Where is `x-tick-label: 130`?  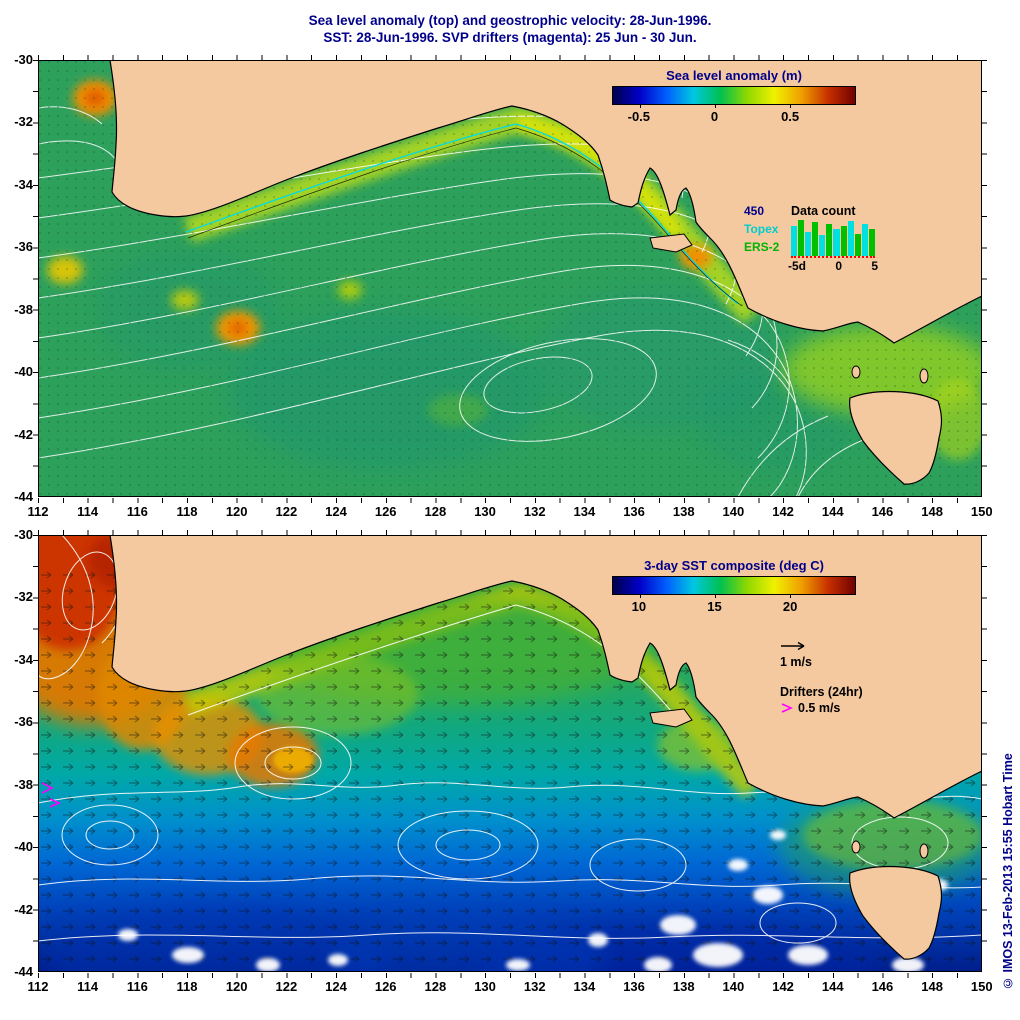 x-tick-label: 130 is located at coordinates (485, 511).